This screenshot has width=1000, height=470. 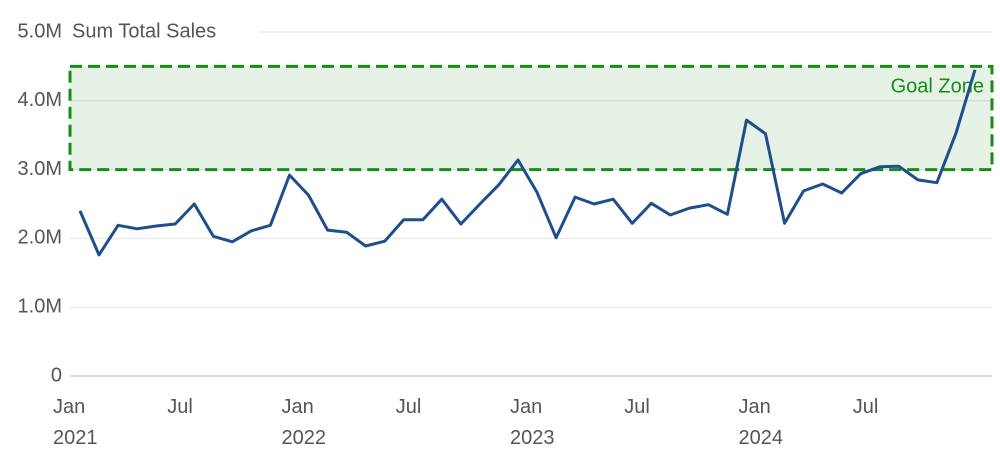 What do you see at coordinates (144, 31) in the screenshot?
I see `y-axis-title: Sum Total Sales` at bounding box center [144, 31].